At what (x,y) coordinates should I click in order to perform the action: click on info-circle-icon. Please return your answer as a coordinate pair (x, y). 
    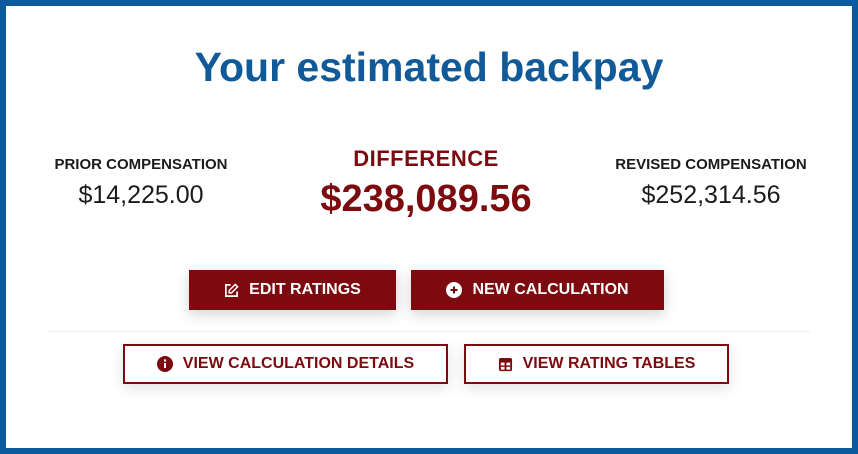
    Looking at the image, I should click on (164, 364).